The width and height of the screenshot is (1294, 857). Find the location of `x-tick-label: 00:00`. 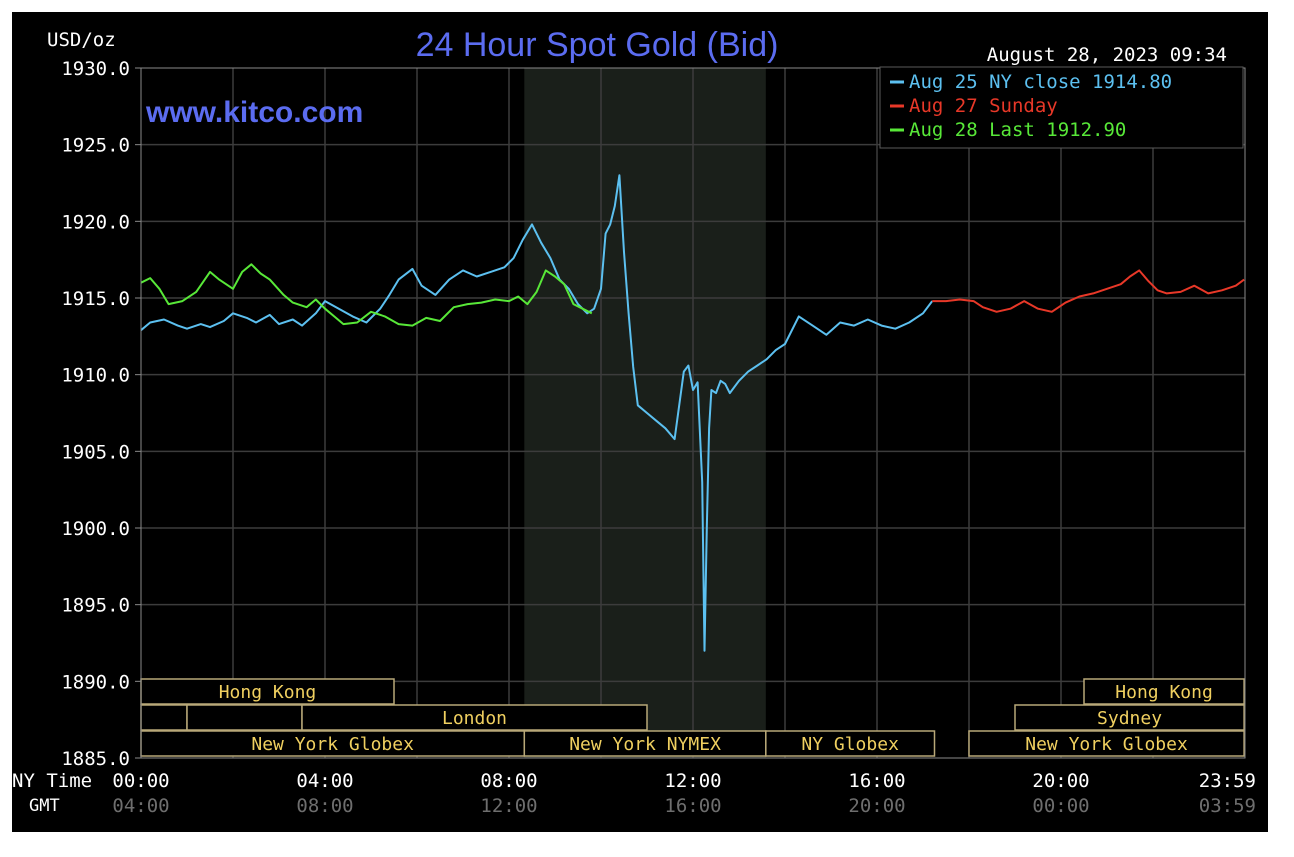

x-tick-label: 00:00 is located at coordinates (140, 781).